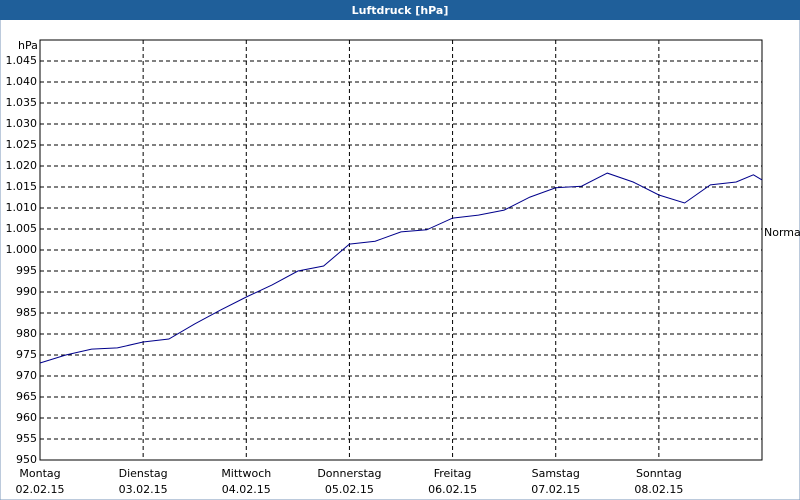 This screenshot has height=500, width=800. What do you see at coordinates (22, 60) in the screenshot?
I see `y-tick-label: 1.045` at bounding box center [22, 60].